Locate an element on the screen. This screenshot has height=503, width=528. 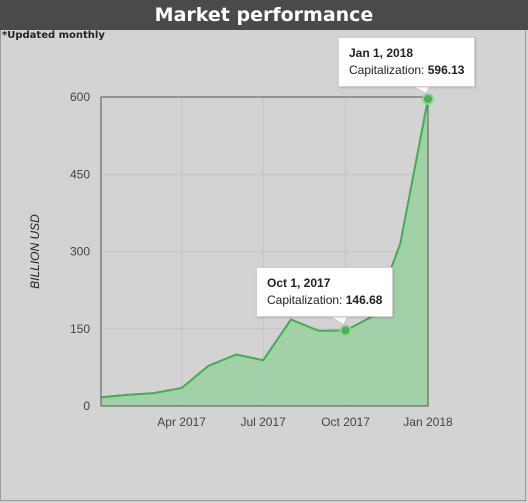
y-axis-label: BILLION USD is located at coordinates (35, 251).